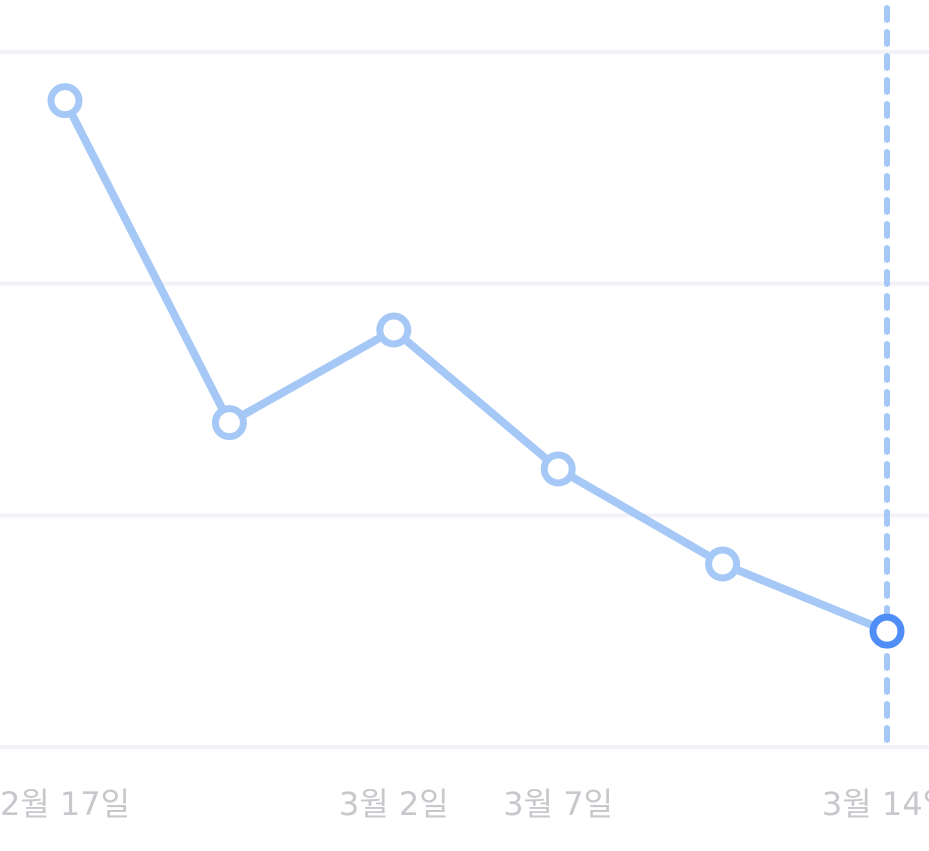 This screenshot has height=851, width=929. I want to click on x-tick-label: 2월 17일, so click(65, 804).